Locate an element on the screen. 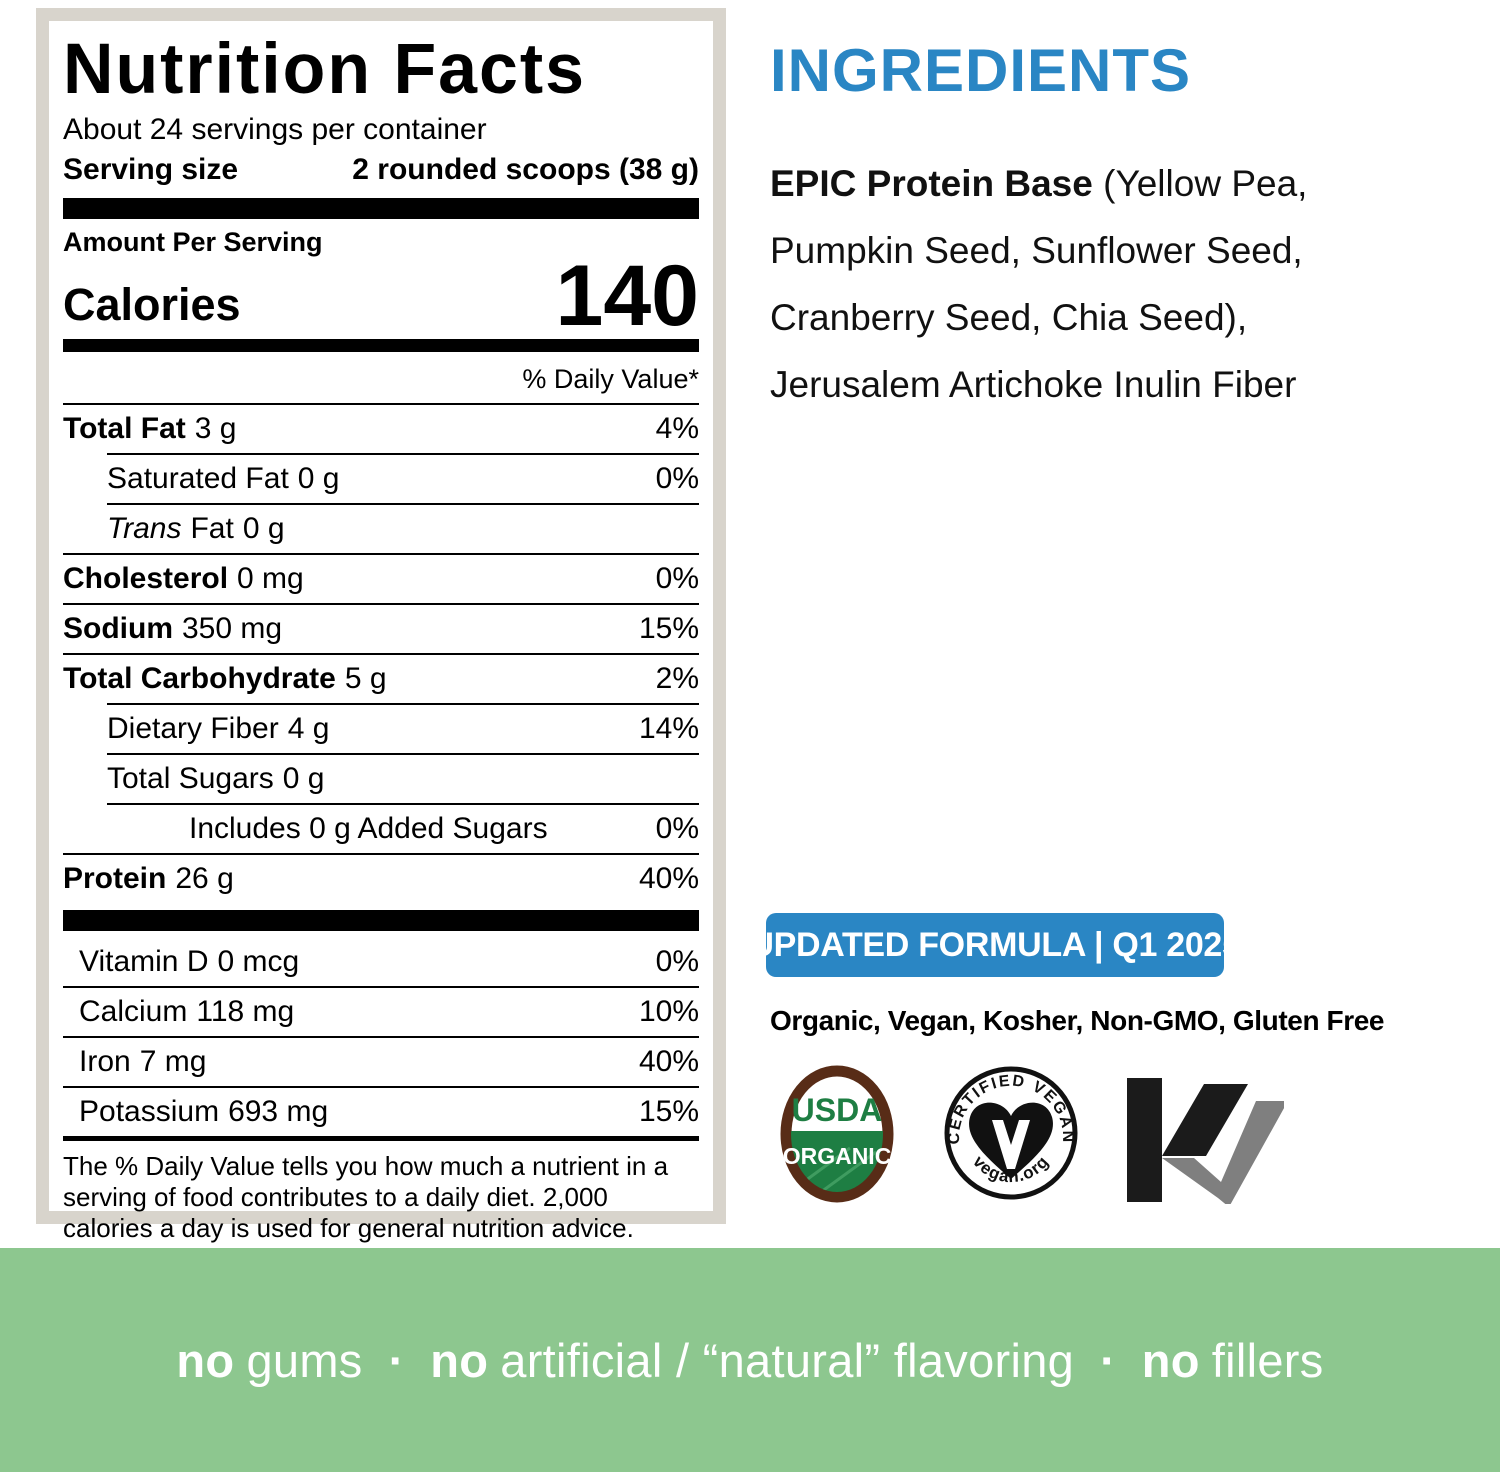  nutrient-row-cholesterol: Cholesterol 0 mg 0% is located at coordinates (381, 579).